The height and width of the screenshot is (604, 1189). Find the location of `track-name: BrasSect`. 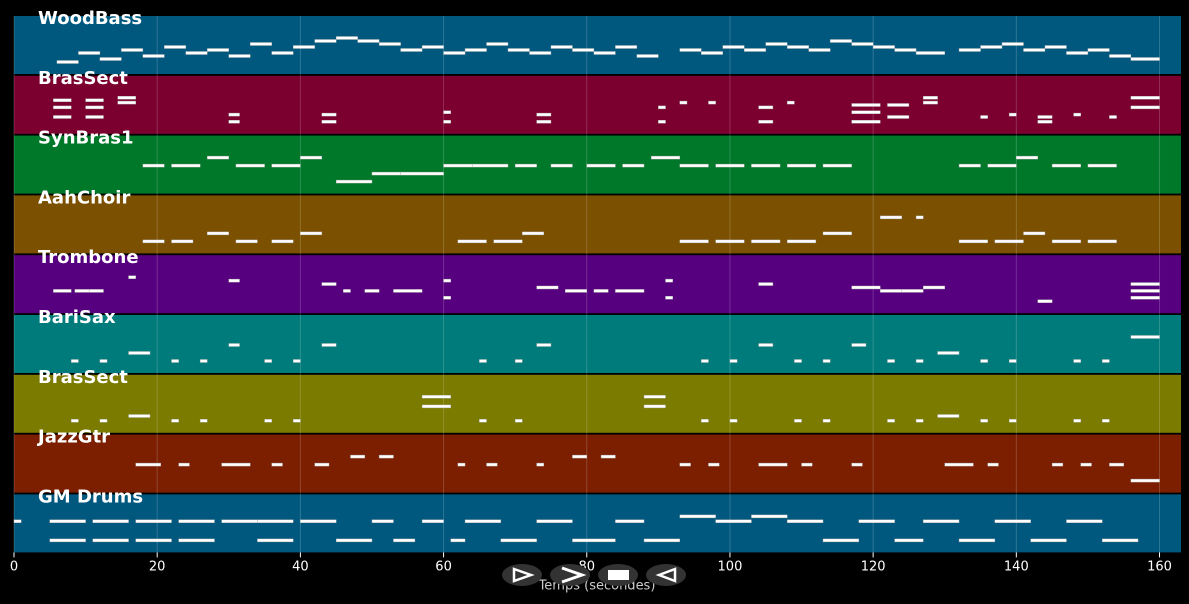

track-name: BrasSect is located at coordinates (83, 78).